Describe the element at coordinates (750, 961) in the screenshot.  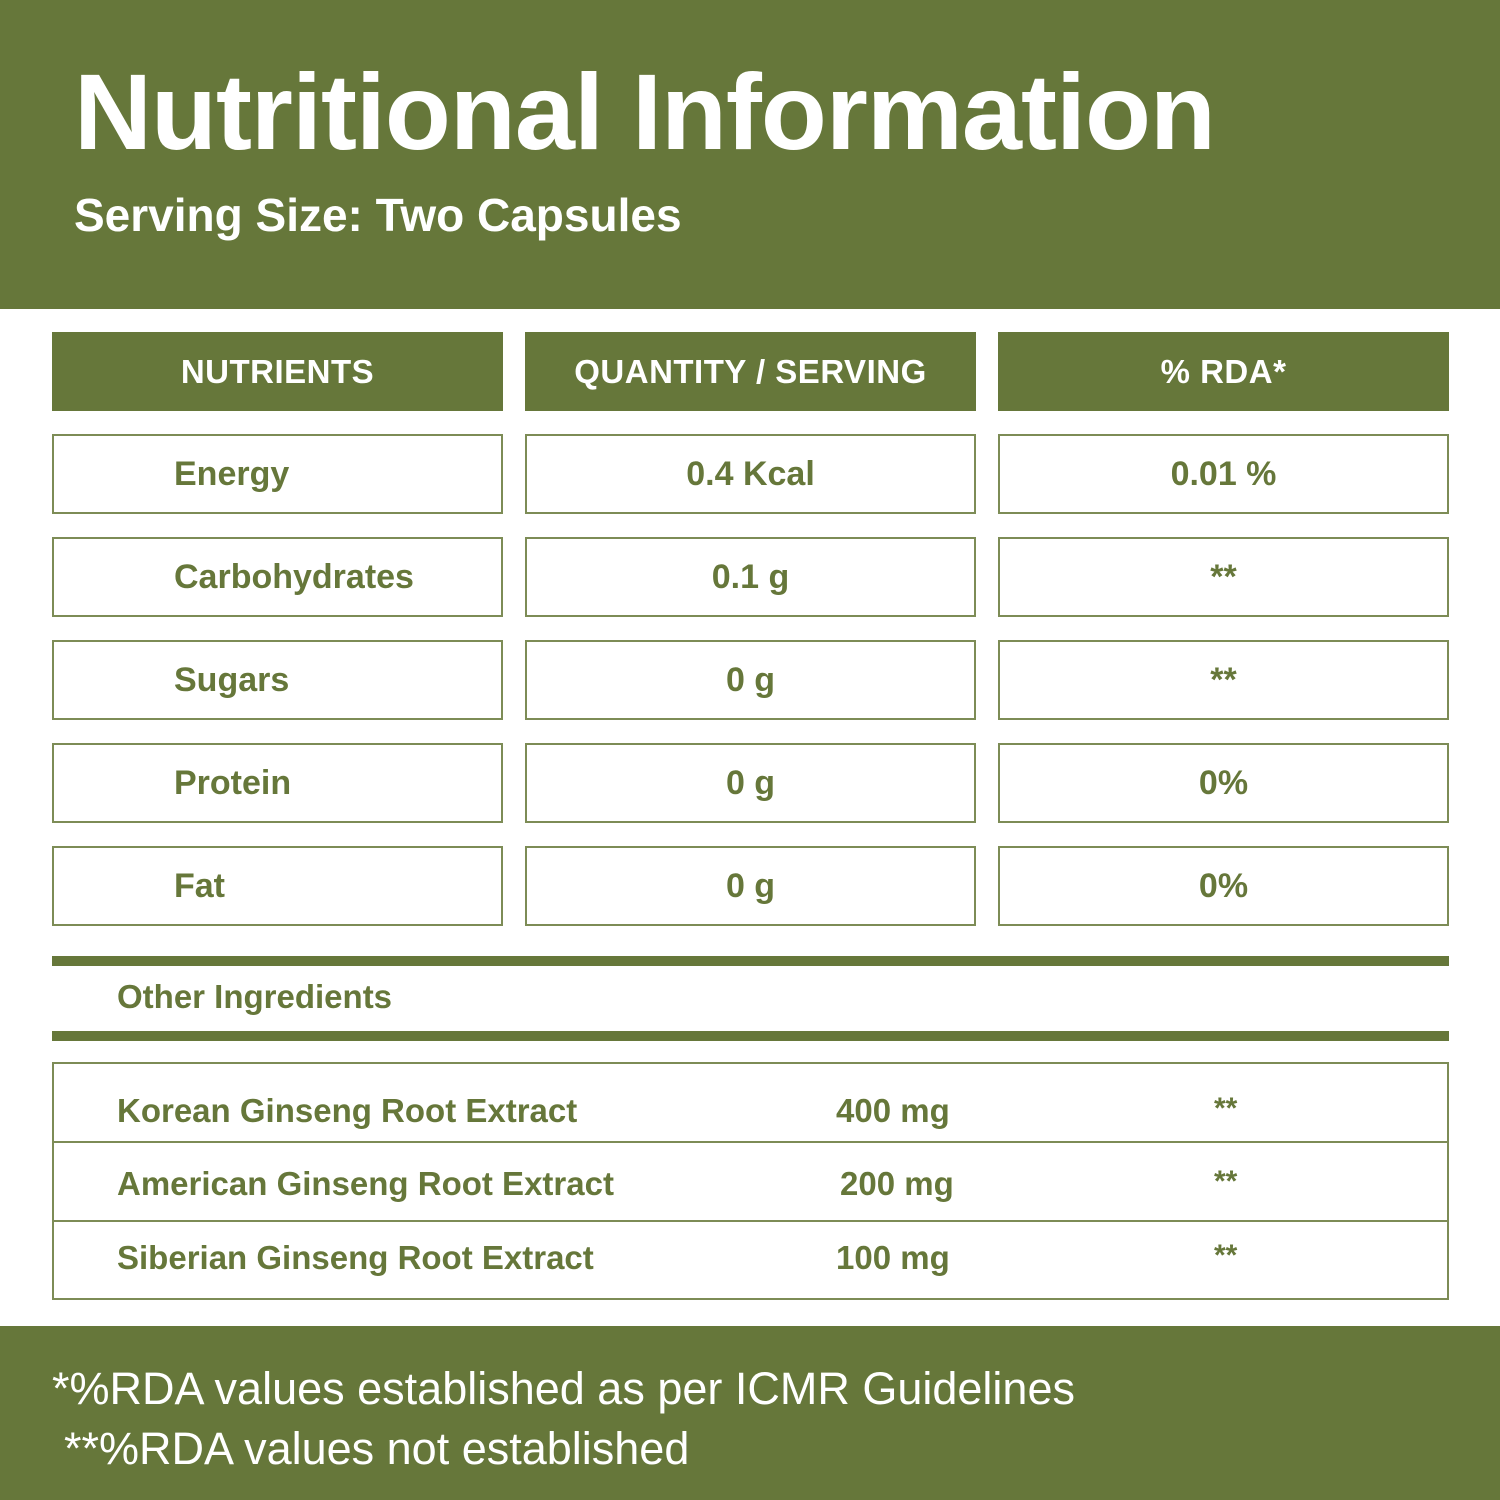
I see `section-divider-top` at that location.